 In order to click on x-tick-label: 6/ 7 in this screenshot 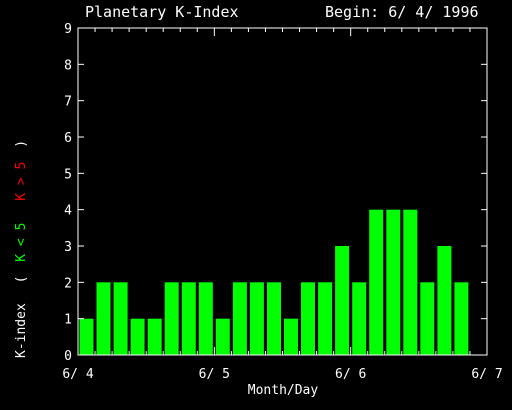, I will do `click(486, 374)`.